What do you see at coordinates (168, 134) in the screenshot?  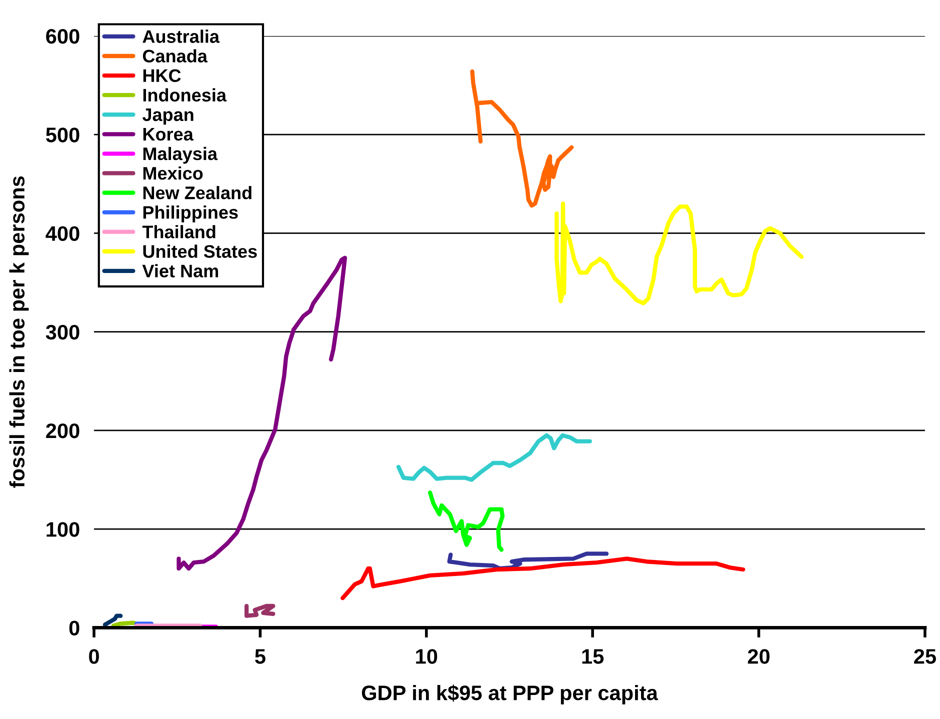 I see `legend-label: Korea` at bounding box center [168, 134].